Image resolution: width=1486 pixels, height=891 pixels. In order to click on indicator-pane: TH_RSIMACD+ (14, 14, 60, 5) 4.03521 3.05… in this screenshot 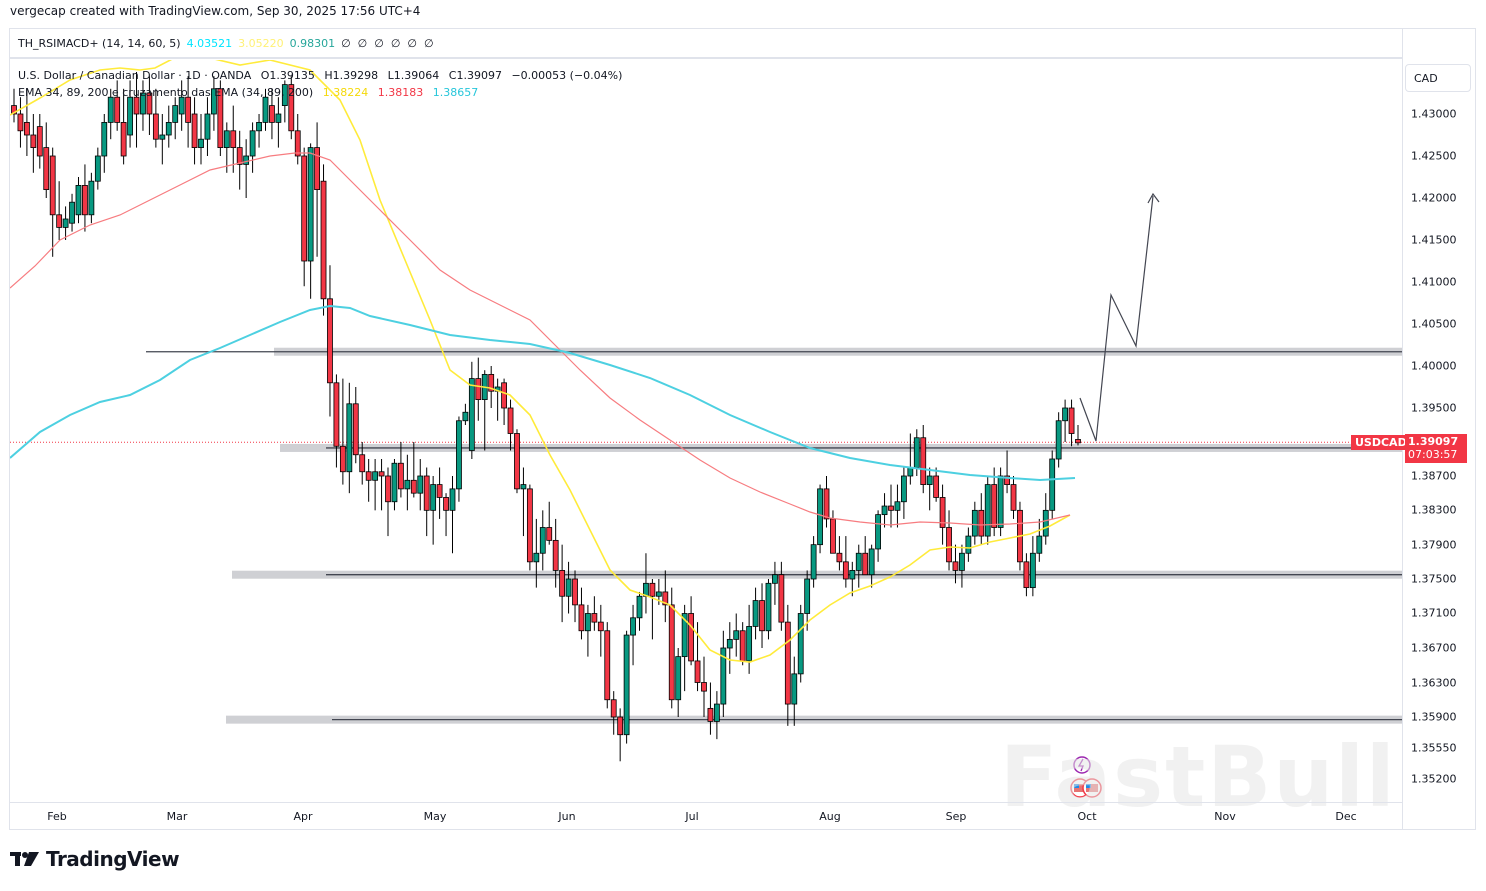, I will do `click(706, 44)`.